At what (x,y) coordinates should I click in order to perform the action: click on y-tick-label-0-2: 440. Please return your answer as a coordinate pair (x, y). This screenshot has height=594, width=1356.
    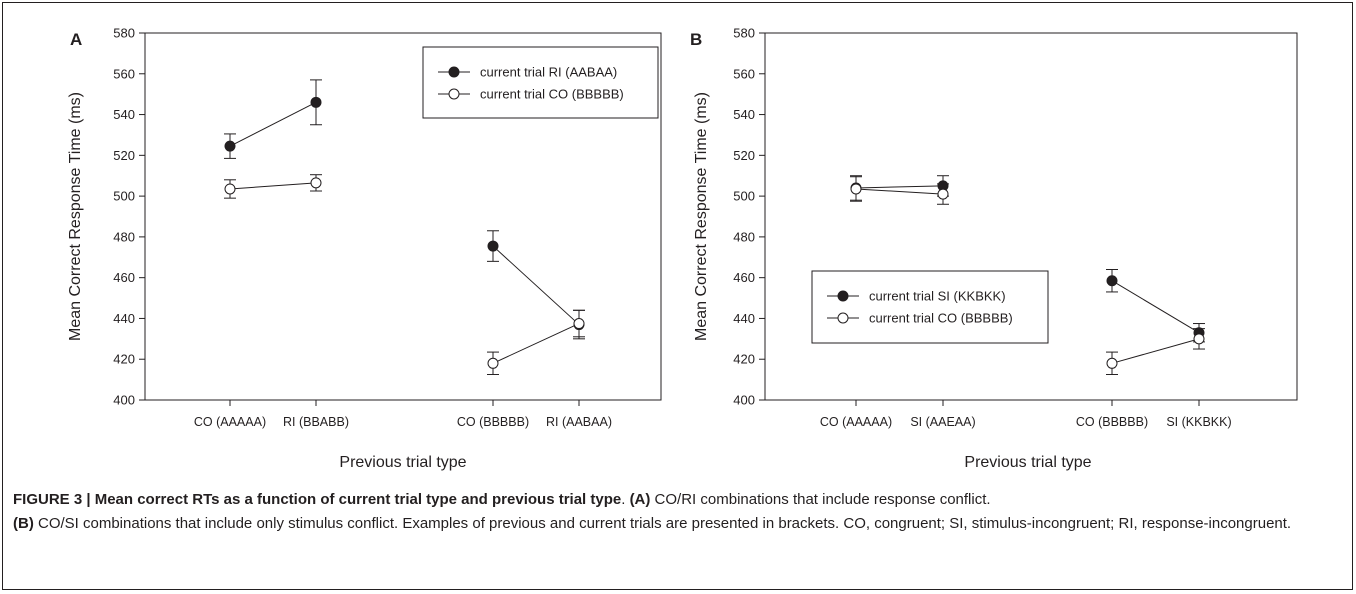
    Looking at the image, I should click on (124, 318).